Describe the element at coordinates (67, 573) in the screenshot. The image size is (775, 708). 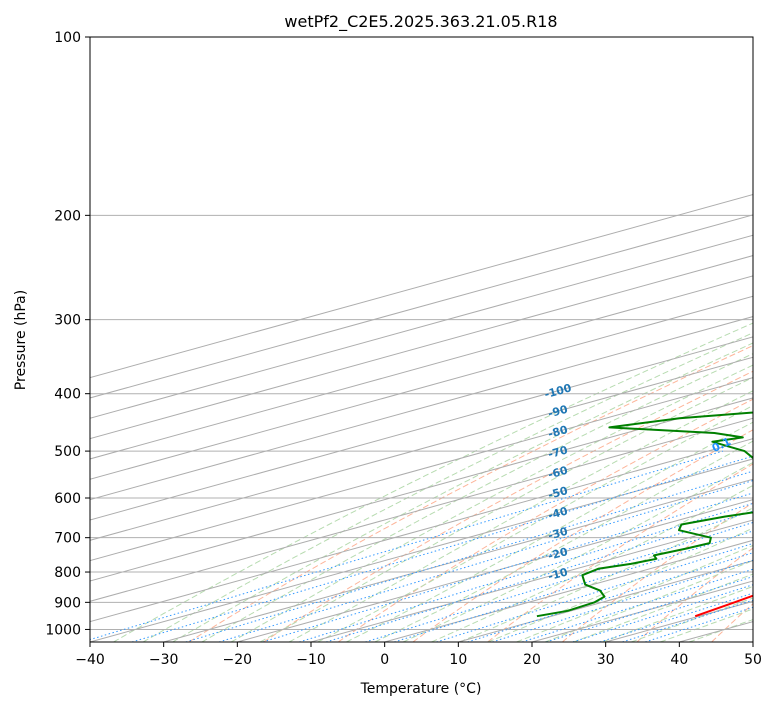
I see `y-tick-label: 800` at that location.